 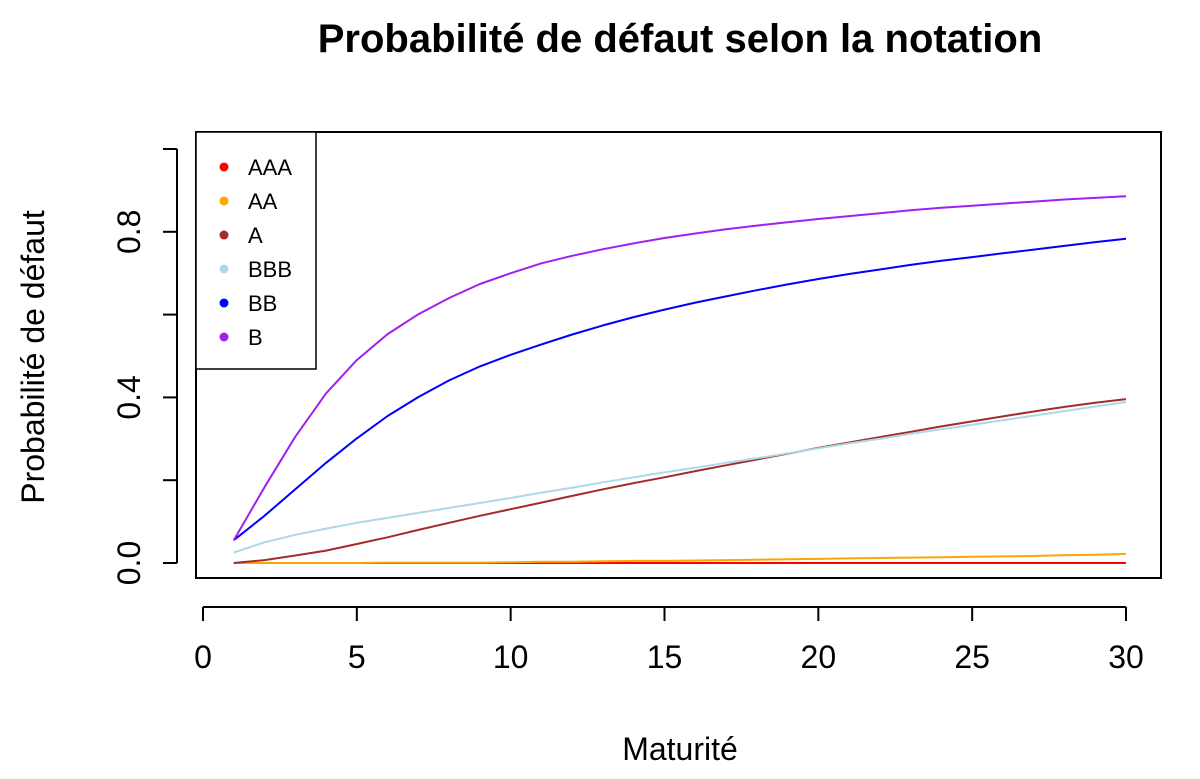 I want to click on legend-marker-bb, so click(x=224, y=303).